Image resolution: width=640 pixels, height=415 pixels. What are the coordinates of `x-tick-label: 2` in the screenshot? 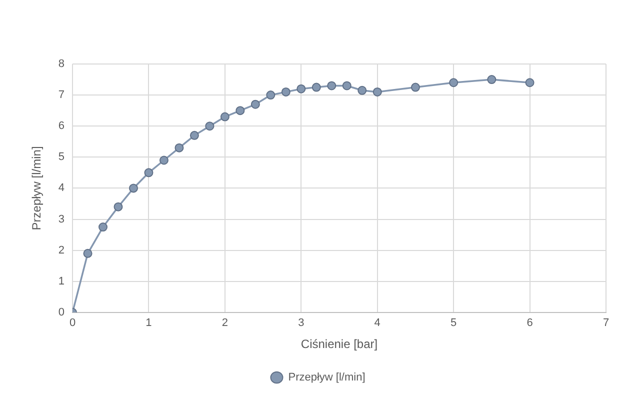 It's located at (225, 323).